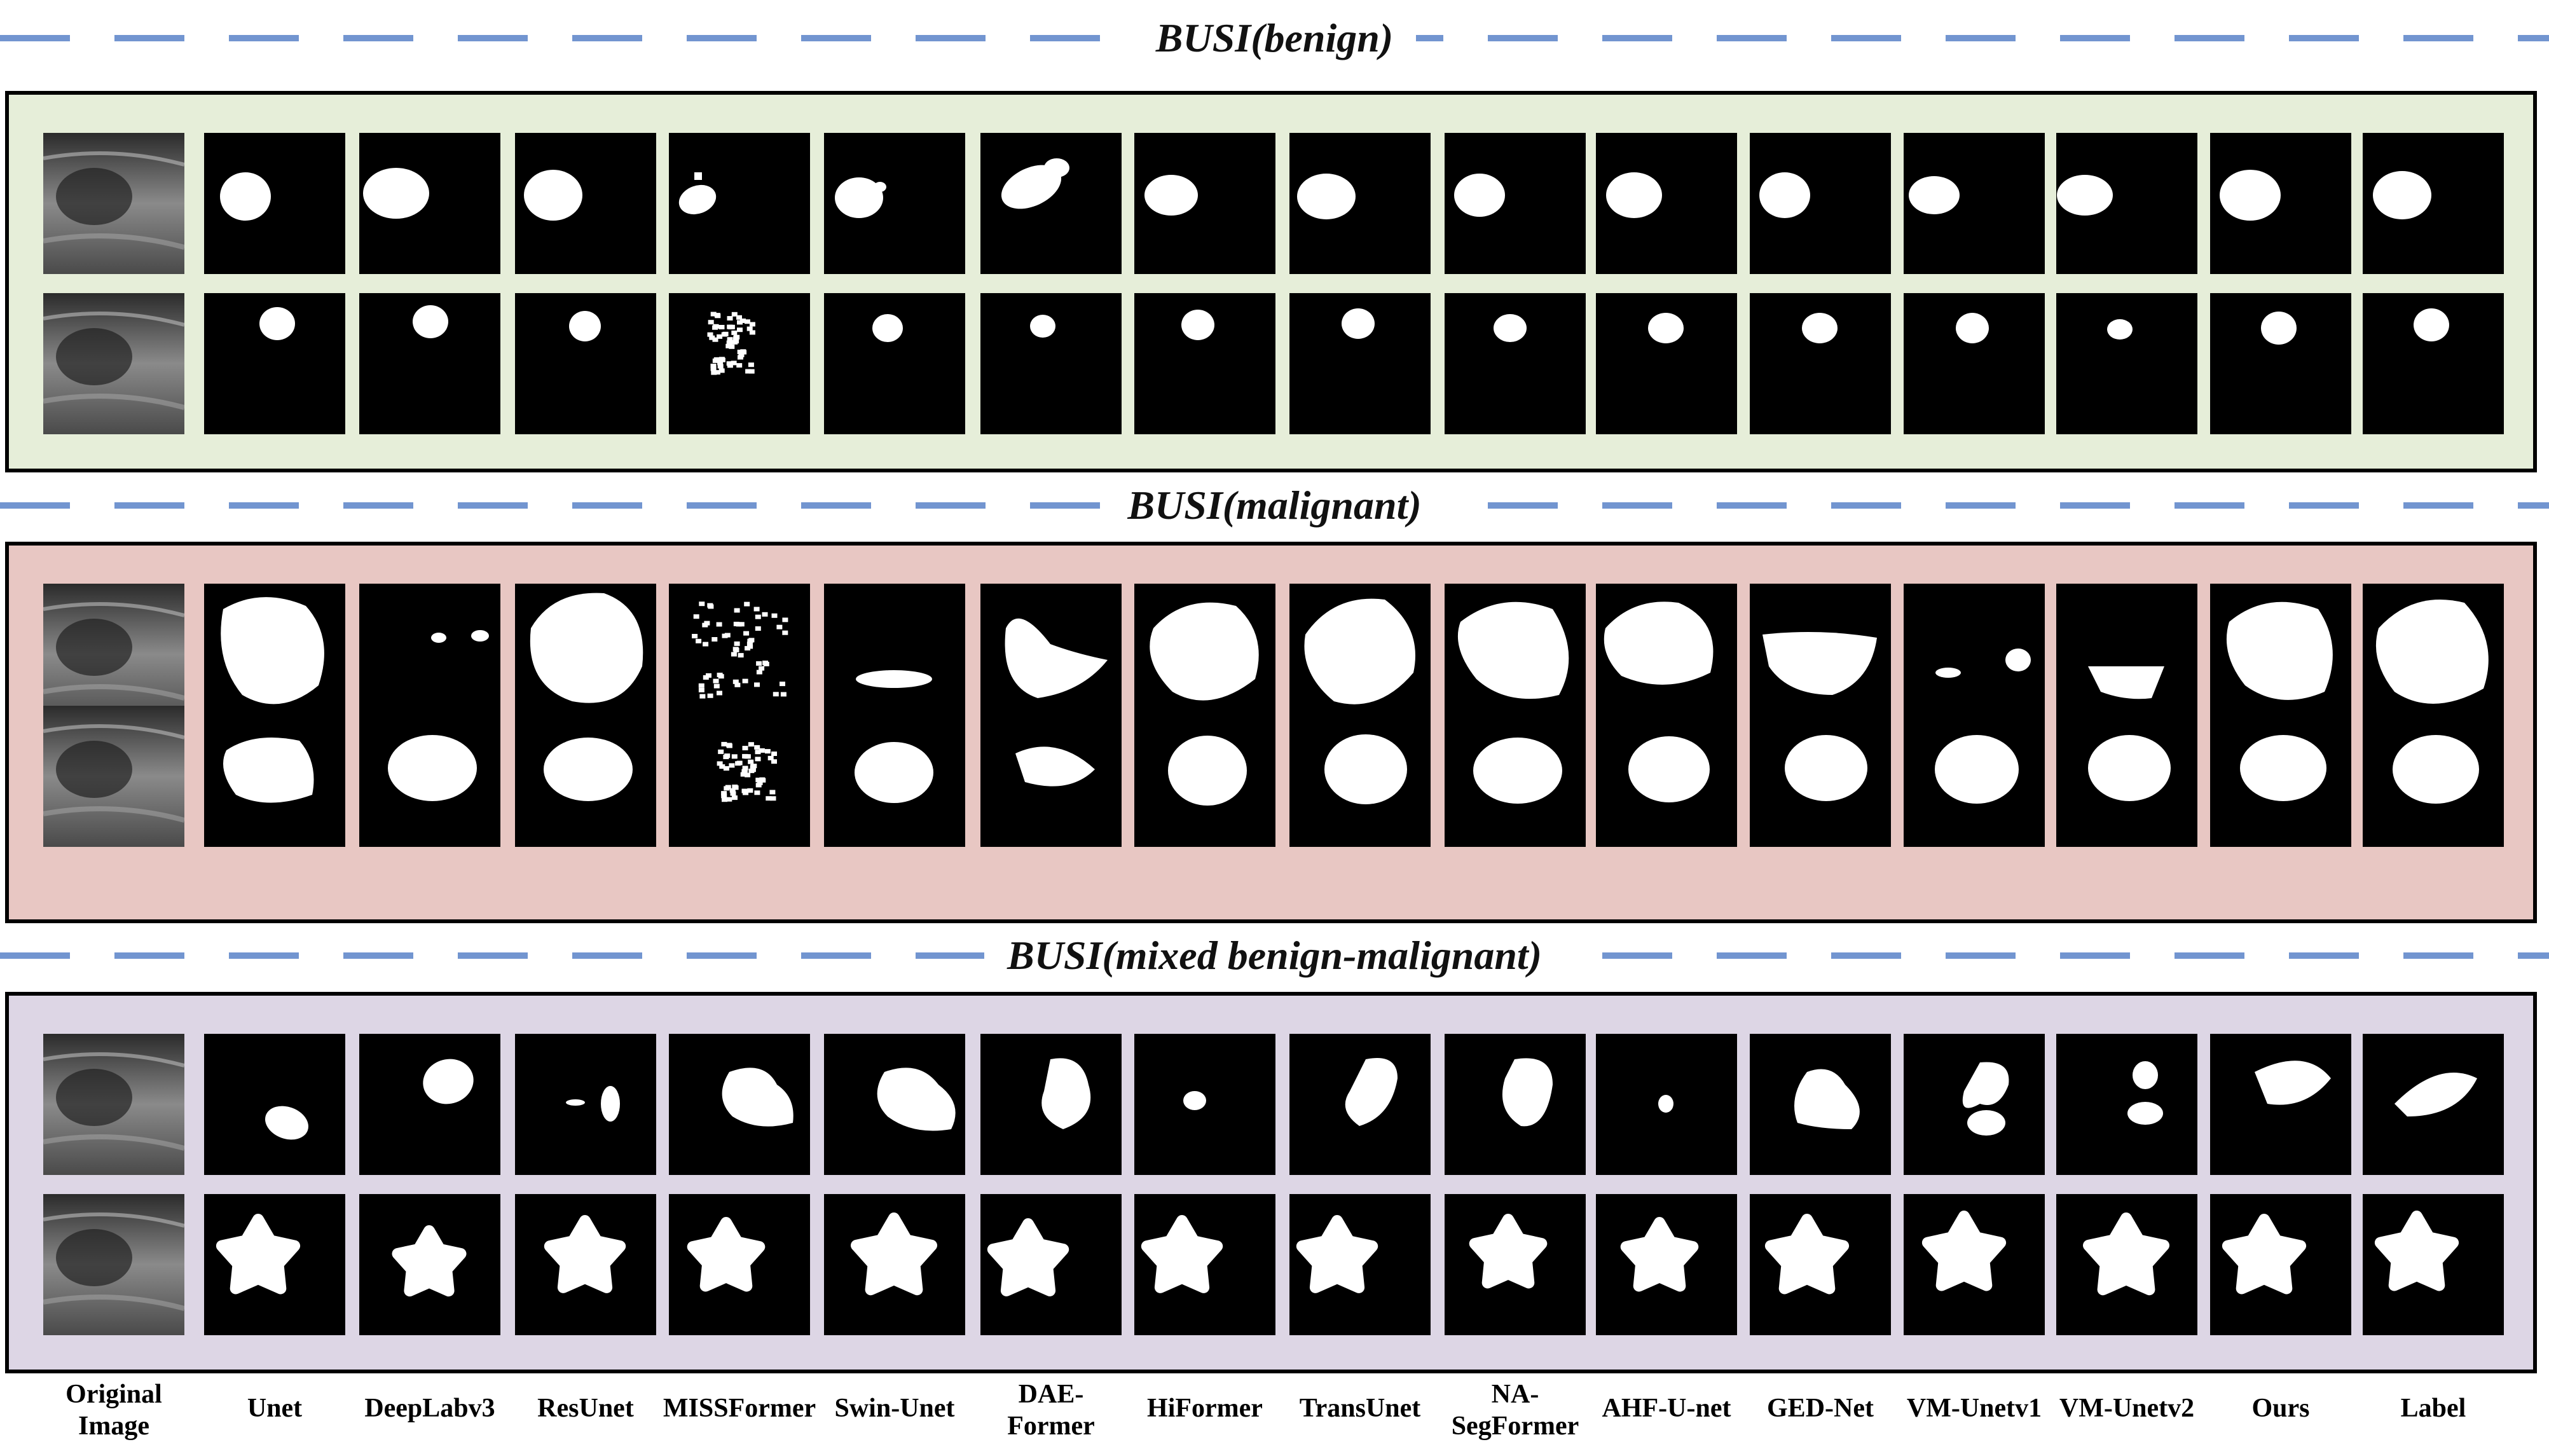 The height and width of the screenshot is (1456, 2549). What do you see at coordinates (2127, 1408) in the screenshot?
I see `column-label: VM-Unetv2` at bounding box center [2127, 1408].